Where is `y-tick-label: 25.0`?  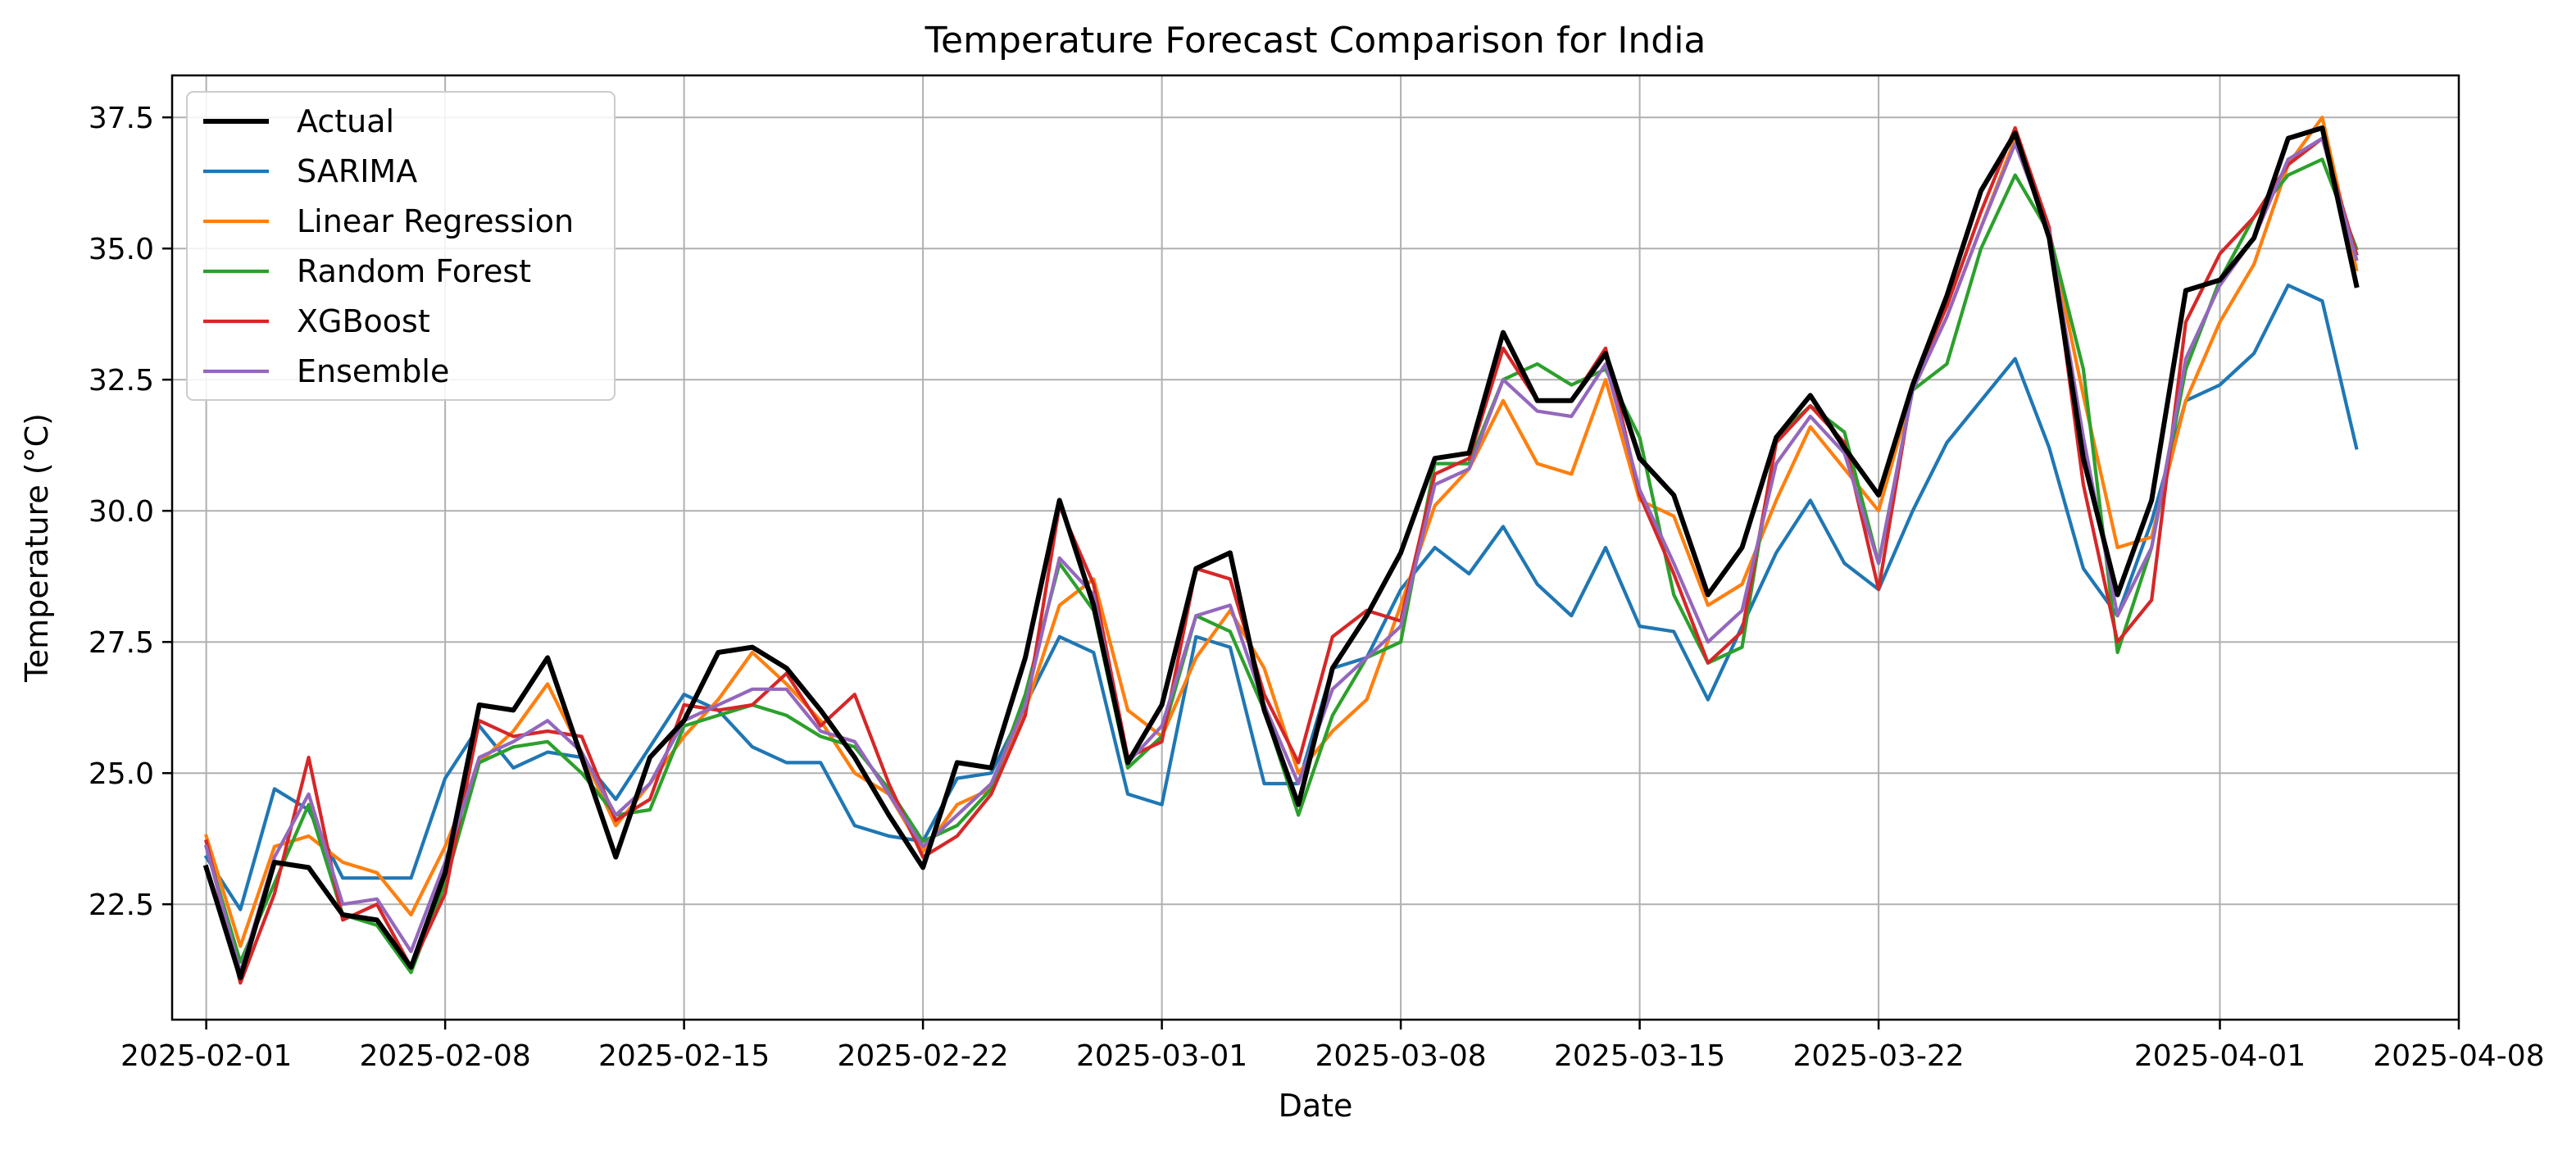
y-tick-label: 25.0 is located at coordinates (121, 774).